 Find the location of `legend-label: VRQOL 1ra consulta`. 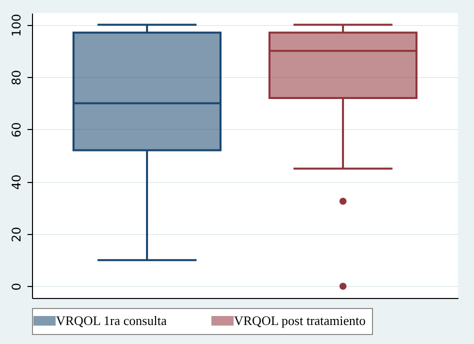

legend-label: VRQOL 1ra consulta is located at coordinates (111, 320).